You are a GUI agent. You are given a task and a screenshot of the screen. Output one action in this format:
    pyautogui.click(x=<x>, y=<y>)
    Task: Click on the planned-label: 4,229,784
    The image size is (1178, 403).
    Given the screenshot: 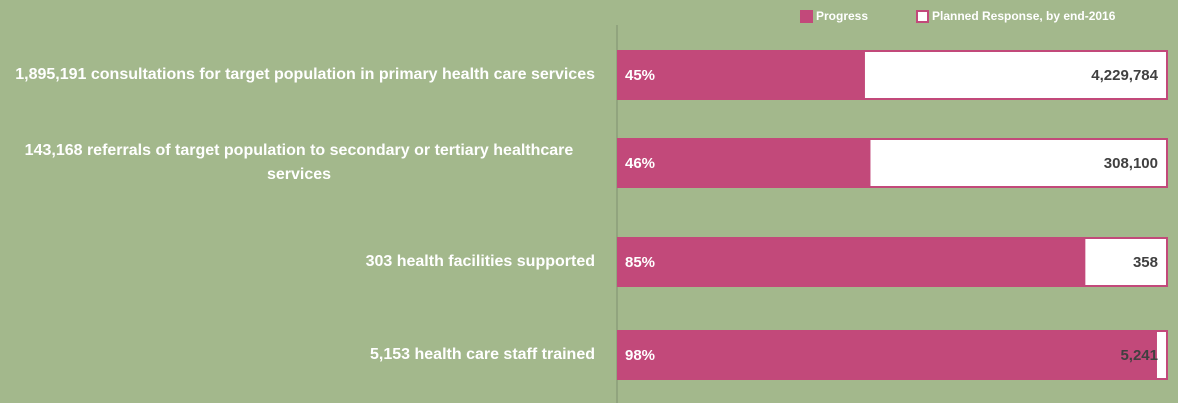 What is the action you would take?
    pyautogui.click(x=1124, y=75)
    